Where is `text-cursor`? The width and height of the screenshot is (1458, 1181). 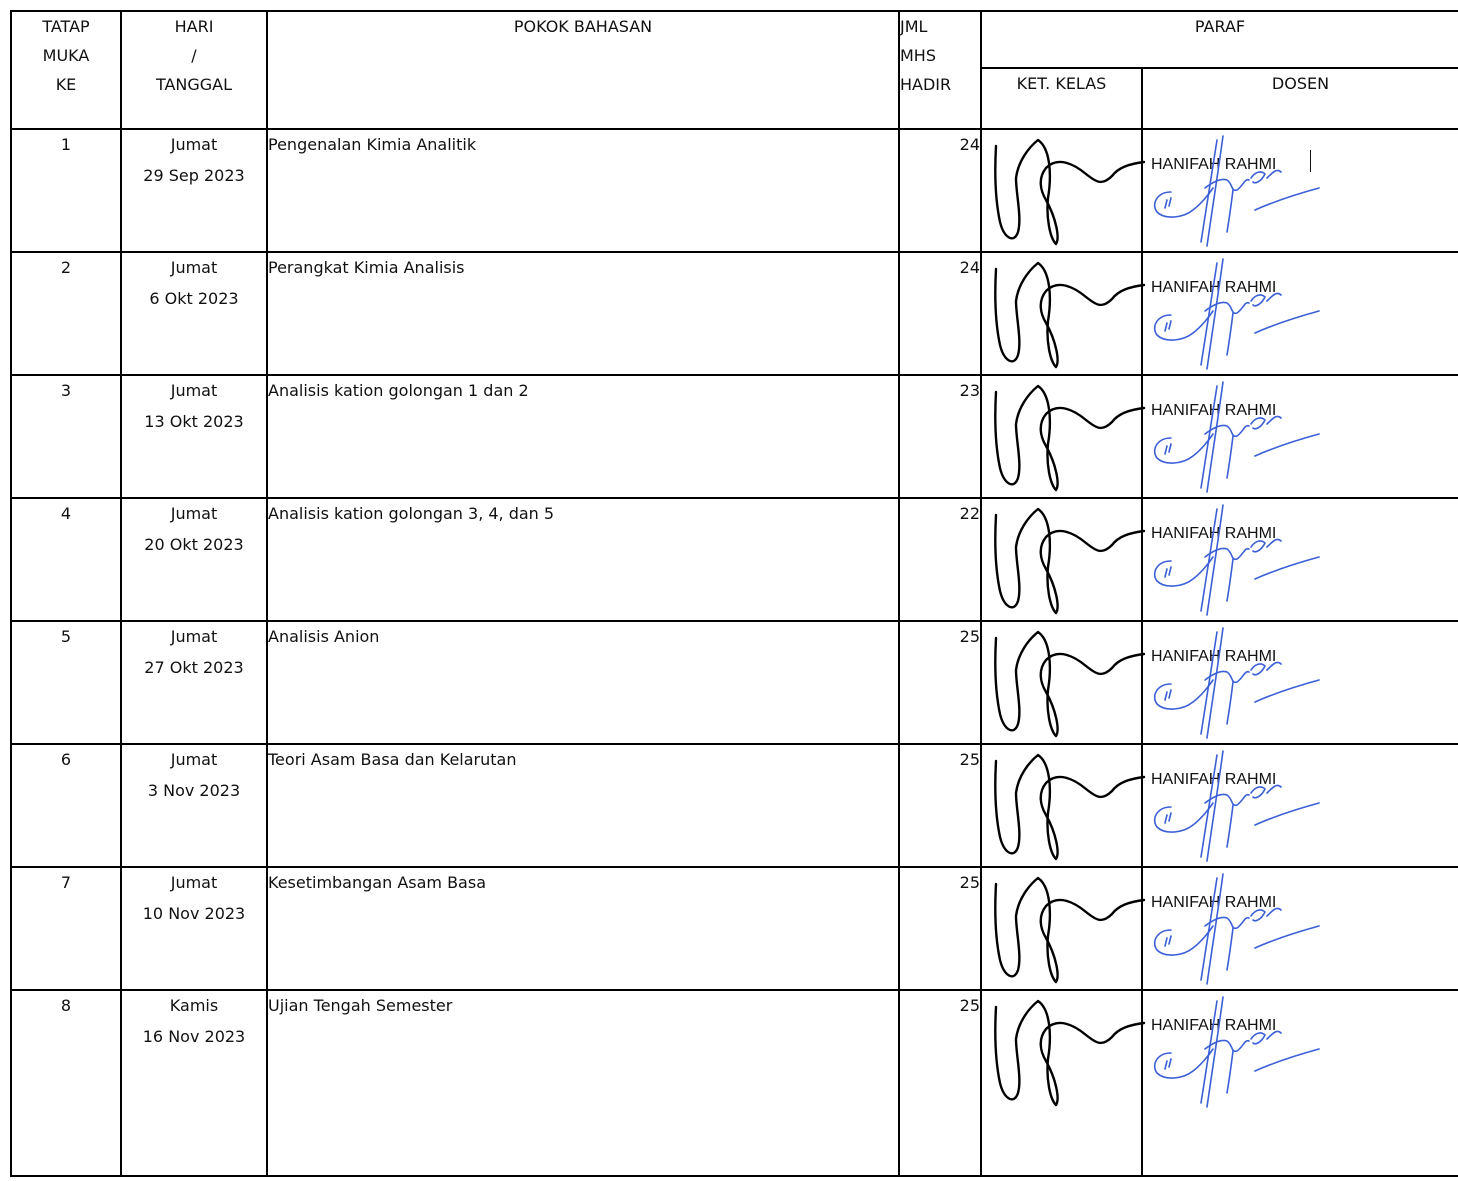 text-cursor is located at coordinates (1310, 161).